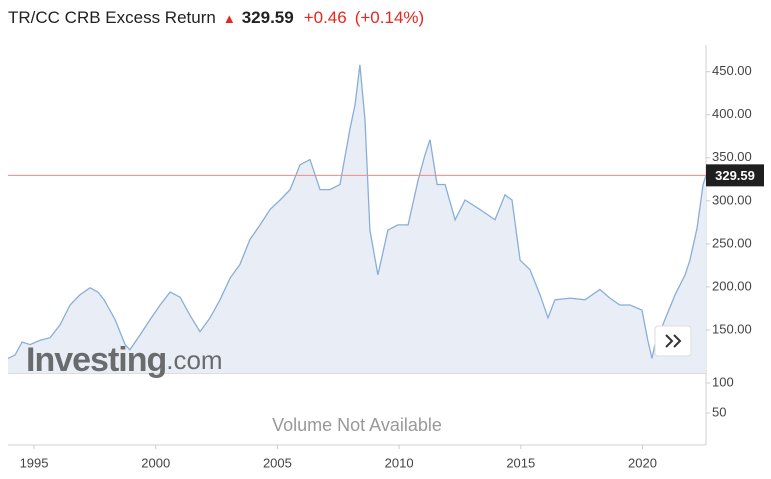  What do you see at coordinates (723, 381) in the screenshot?
I see `y2-tick-label: 100` at bounding box center [723, 381].